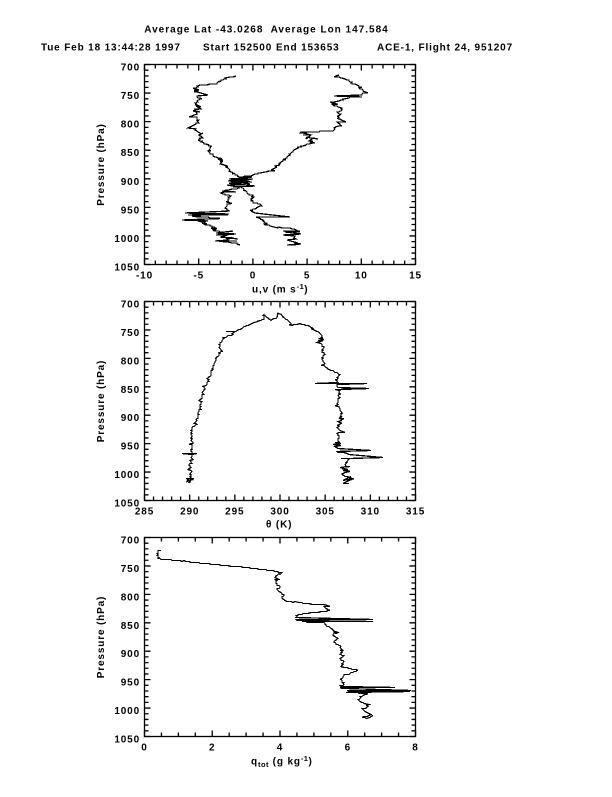  I want to click on svg-text: 285, so click(144, 512).